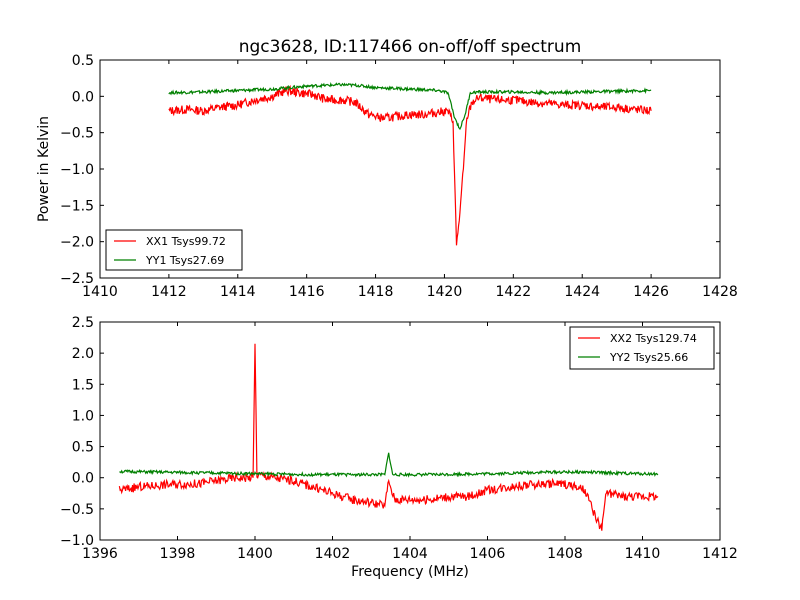  What do you see at coordinates (410, 554) in the screenshot?
I see `x-tick-label: 1404` at bounding box center [410, 554].